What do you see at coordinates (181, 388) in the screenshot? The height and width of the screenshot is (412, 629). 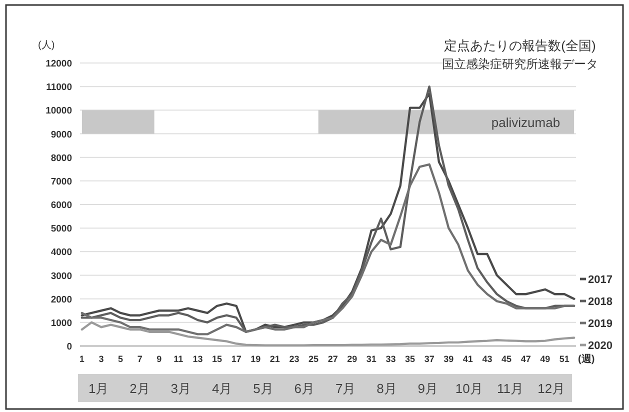 I see `text: 3月` at bounding box center [181, 388].